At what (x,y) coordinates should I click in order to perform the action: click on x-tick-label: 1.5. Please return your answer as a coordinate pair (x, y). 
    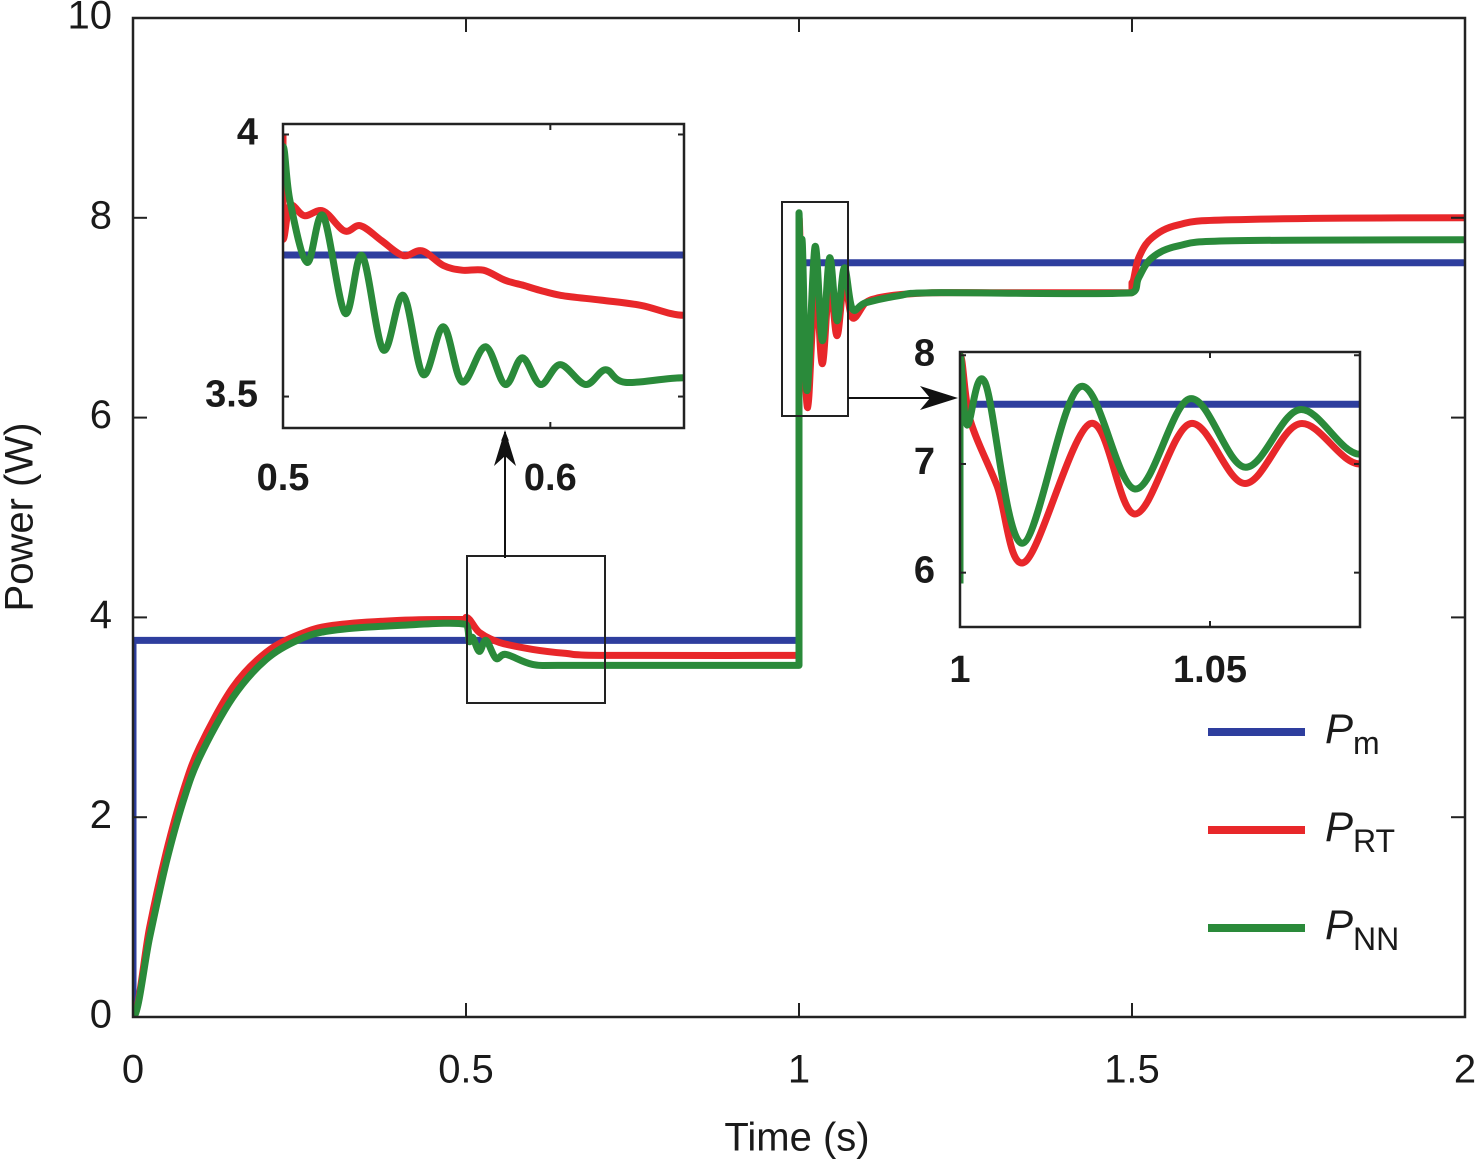
    Looking at the image, I should click on (1132, 1070).